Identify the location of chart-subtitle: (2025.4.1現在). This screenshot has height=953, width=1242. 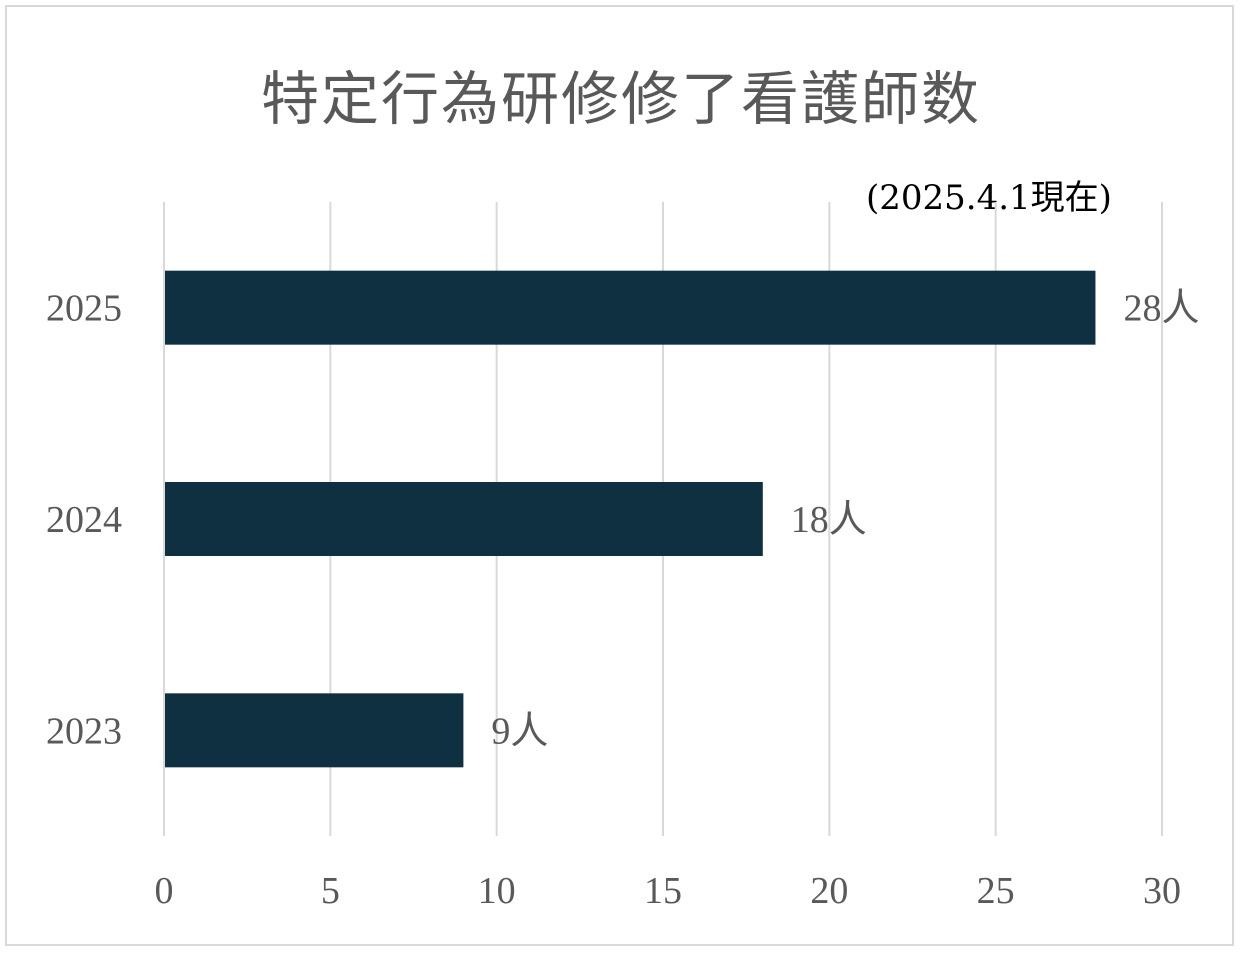
(989, 198).